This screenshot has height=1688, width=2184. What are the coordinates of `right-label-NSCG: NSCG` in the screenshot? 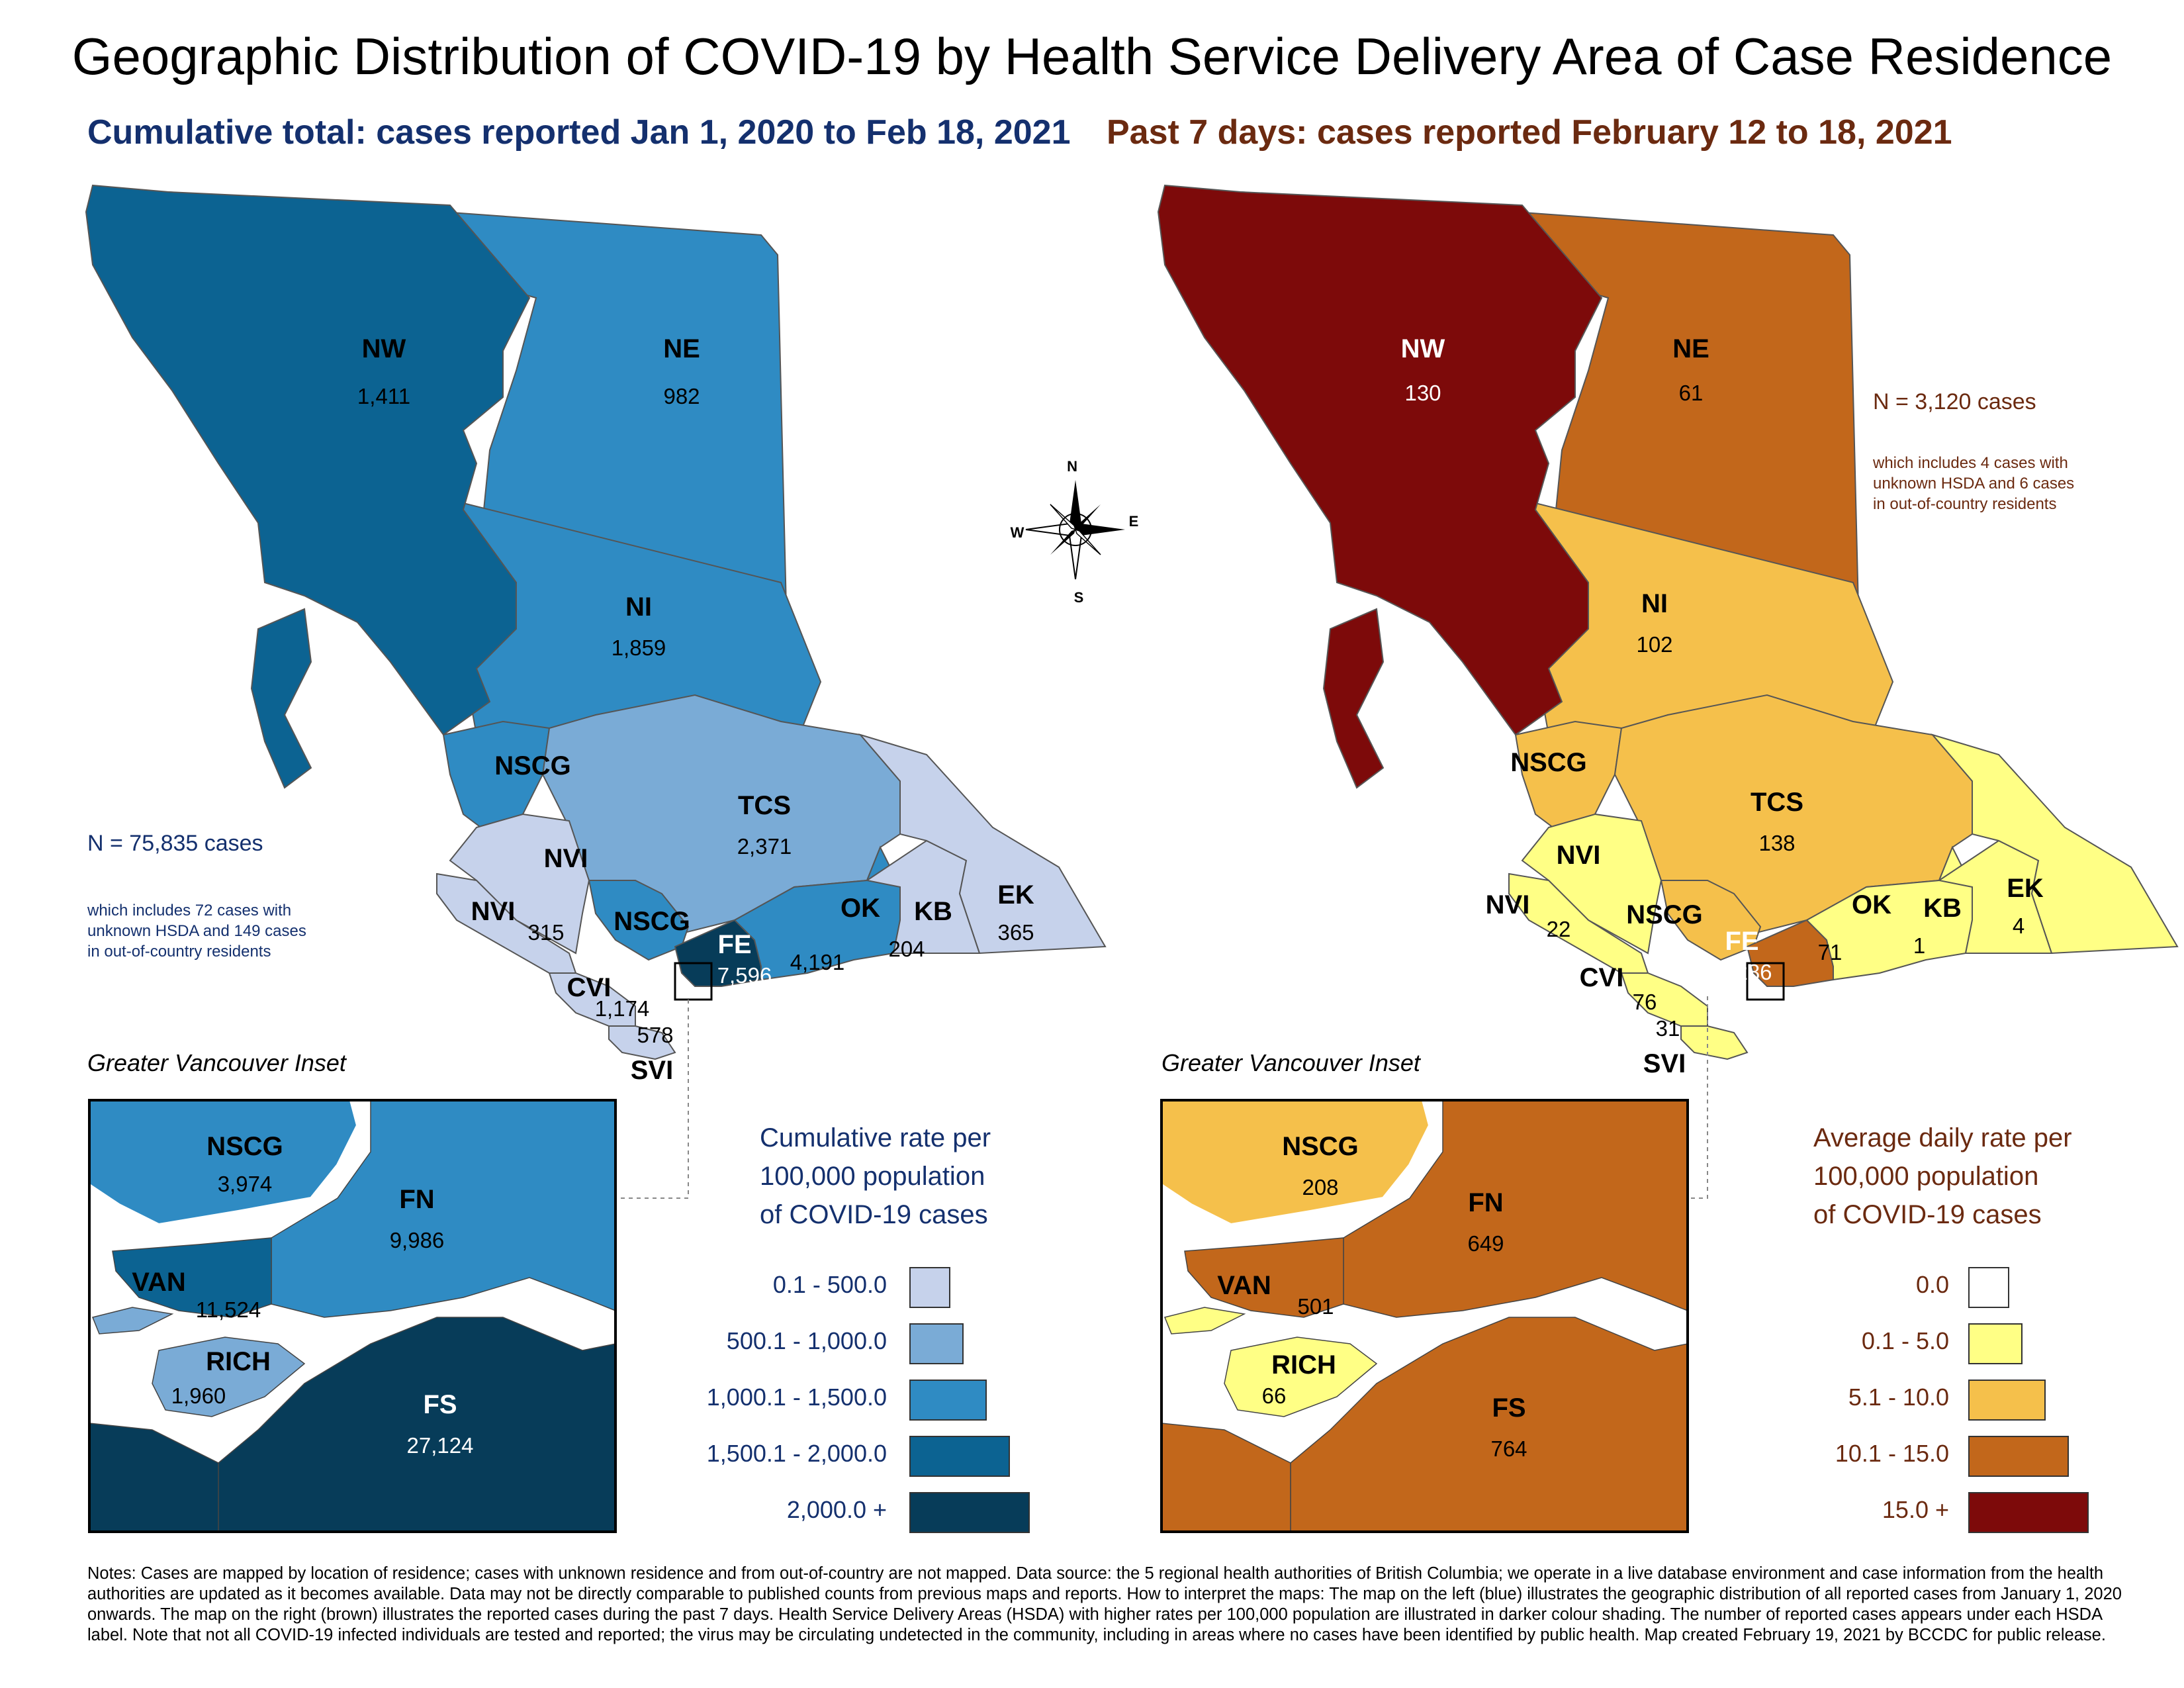 It's located at (1548, 762).